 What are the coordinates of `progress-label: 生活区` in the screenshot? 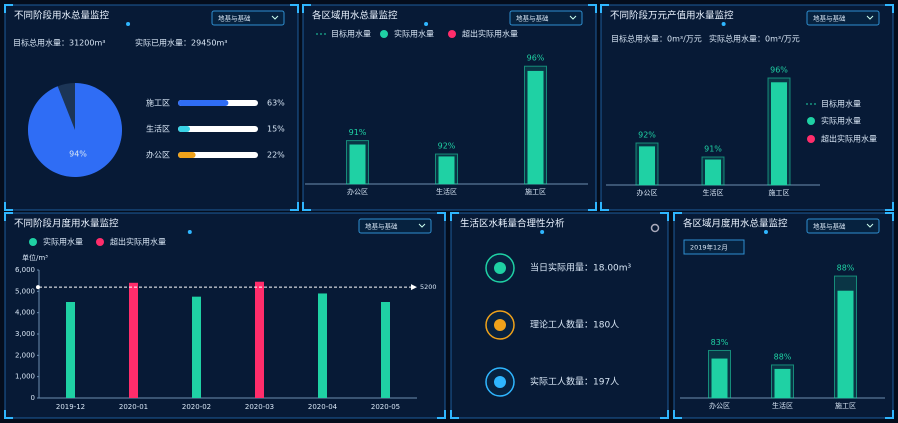 It's located at (158, 129).